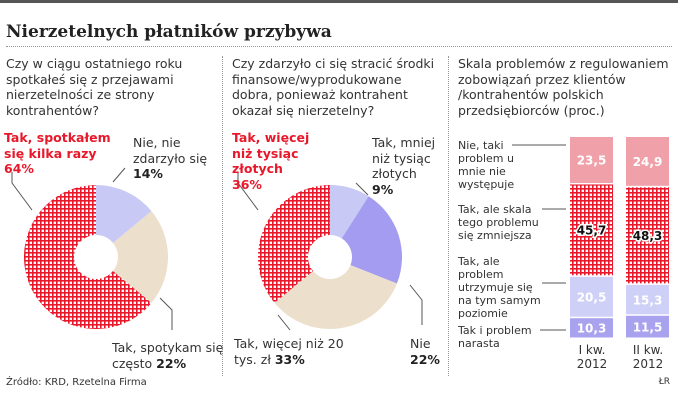  What do you see at coordinates (486, 165) in the screenshot?
I see `legend-no-problem: Nie, taki problem u mnie nie występuje` at bounding box center [486, 165].